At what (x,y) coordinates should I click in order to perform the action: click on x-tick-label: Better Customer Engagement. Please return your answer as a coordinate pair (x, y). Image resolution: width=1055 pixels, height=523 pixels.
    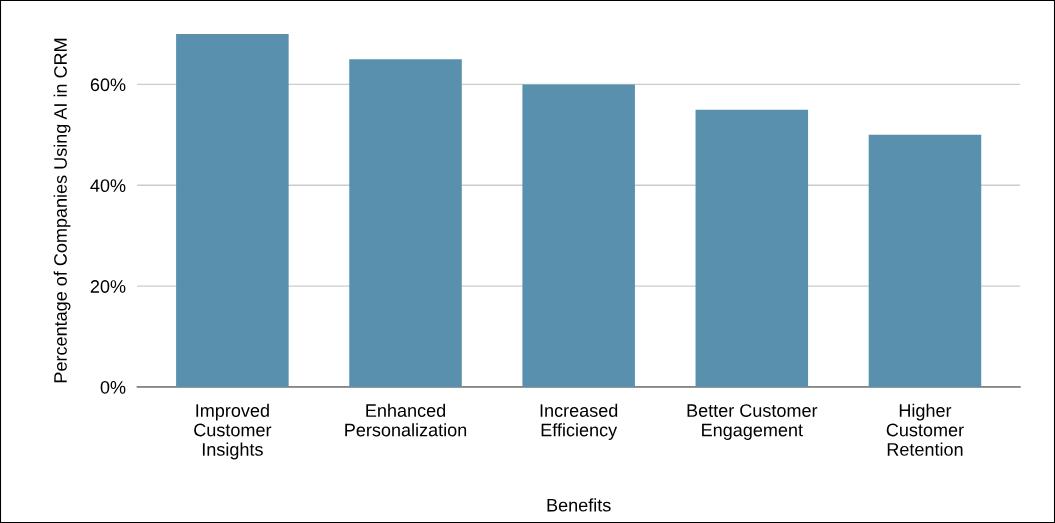
    Looking at the image, I should click on (752, 422).